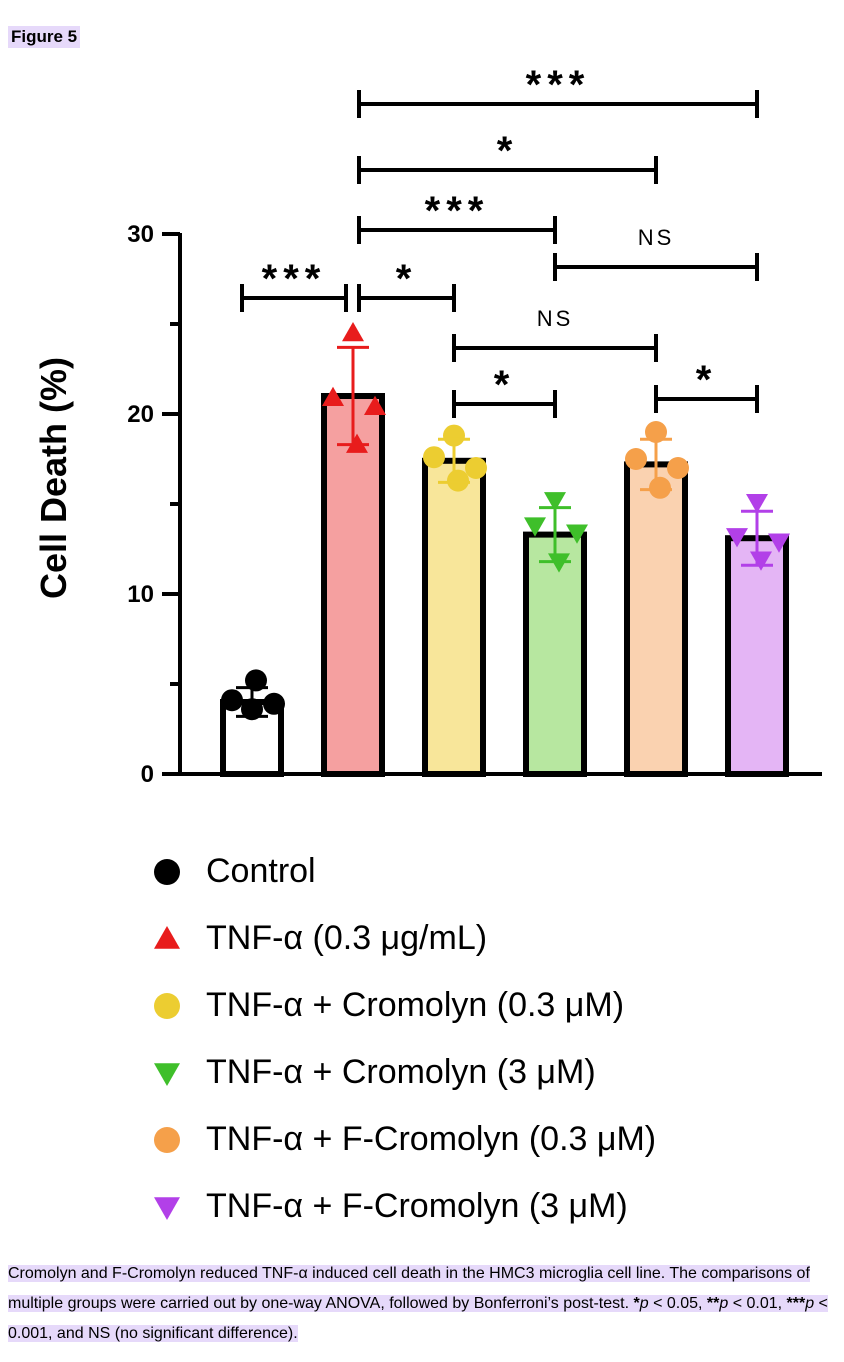  I want to click on caption-threshold-1: < 0.05,, so click(677, 1303).